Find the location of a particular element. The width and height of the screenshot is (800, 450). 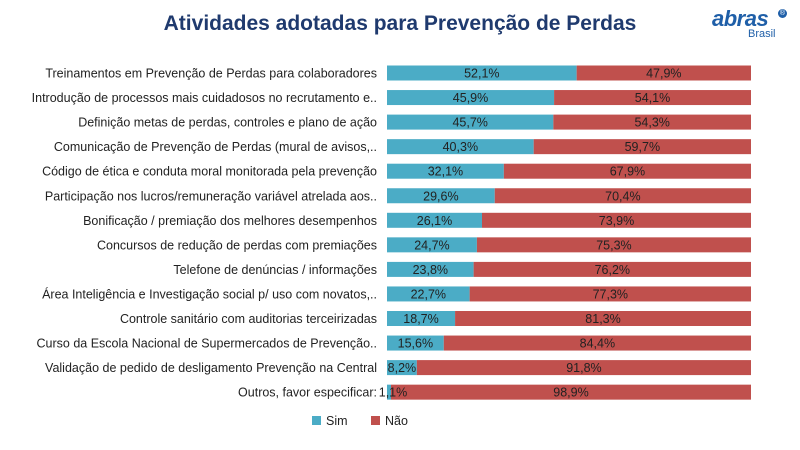

data-label-nao: 54,1% is located at coordinates (652, 98).